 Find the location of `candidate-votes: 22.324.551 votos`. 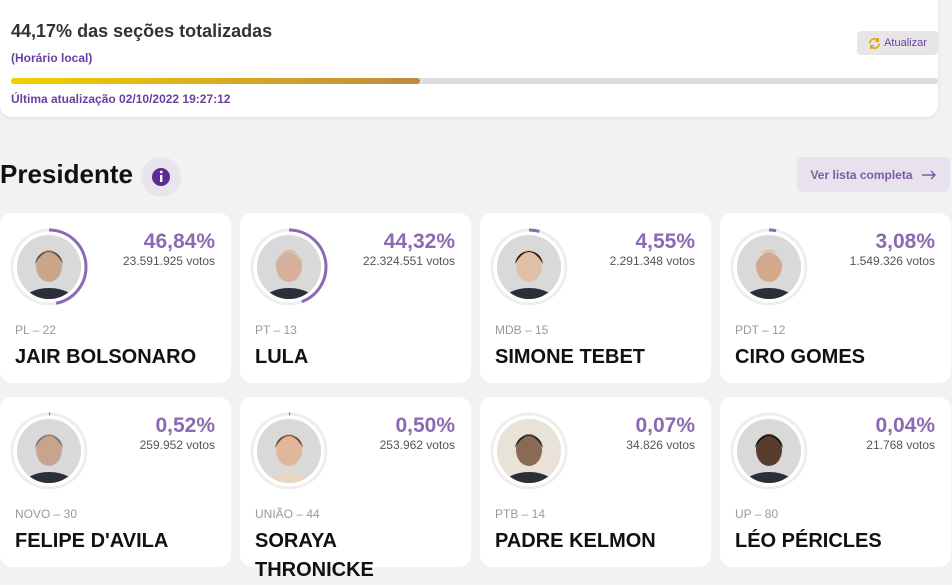

candidate-votes: 22.324.551 votos is located at coordinates (408, 261).